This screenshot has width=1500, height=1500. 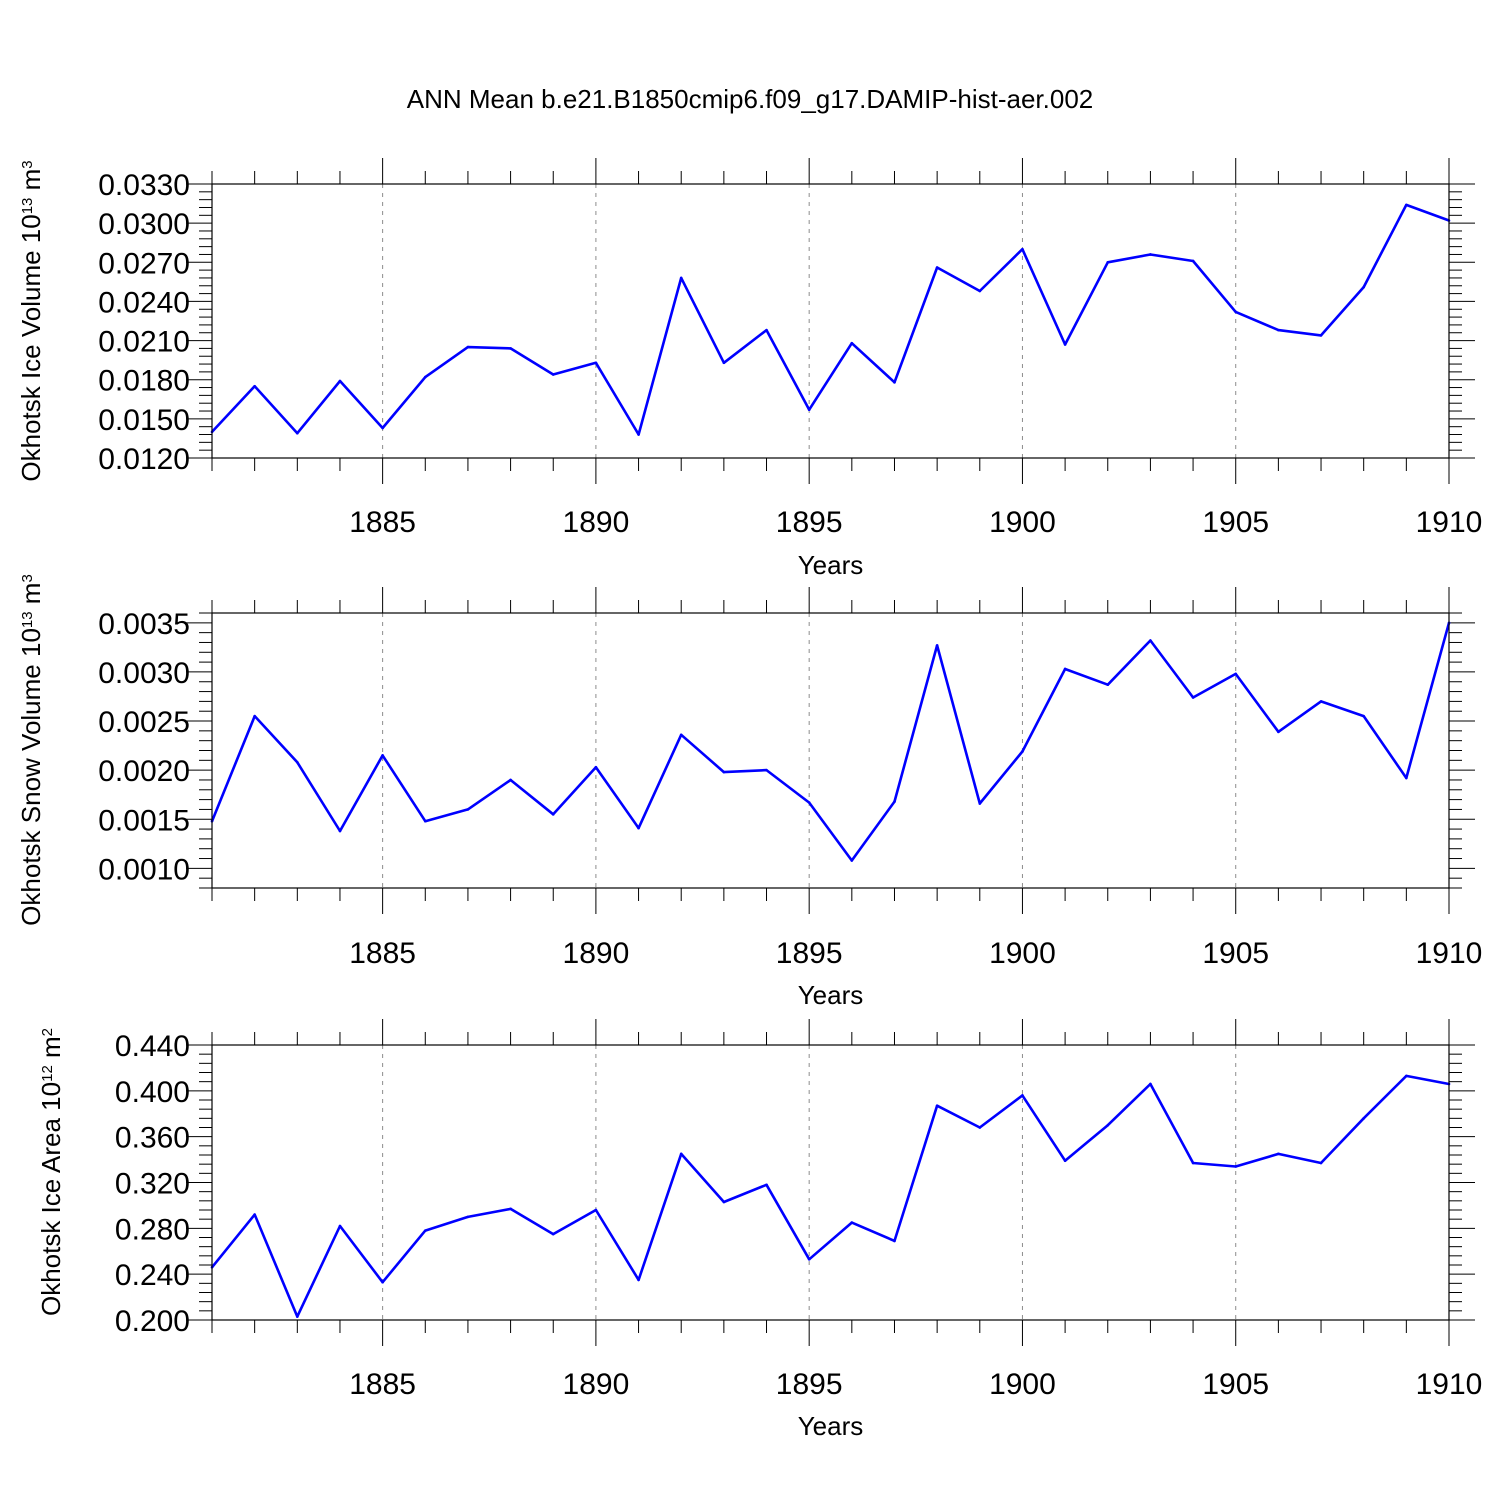 What do you see at coordinates (27, 619) in the screenshot?
I see `y-axis-label-part: 13` at bounding box center [27, 619].